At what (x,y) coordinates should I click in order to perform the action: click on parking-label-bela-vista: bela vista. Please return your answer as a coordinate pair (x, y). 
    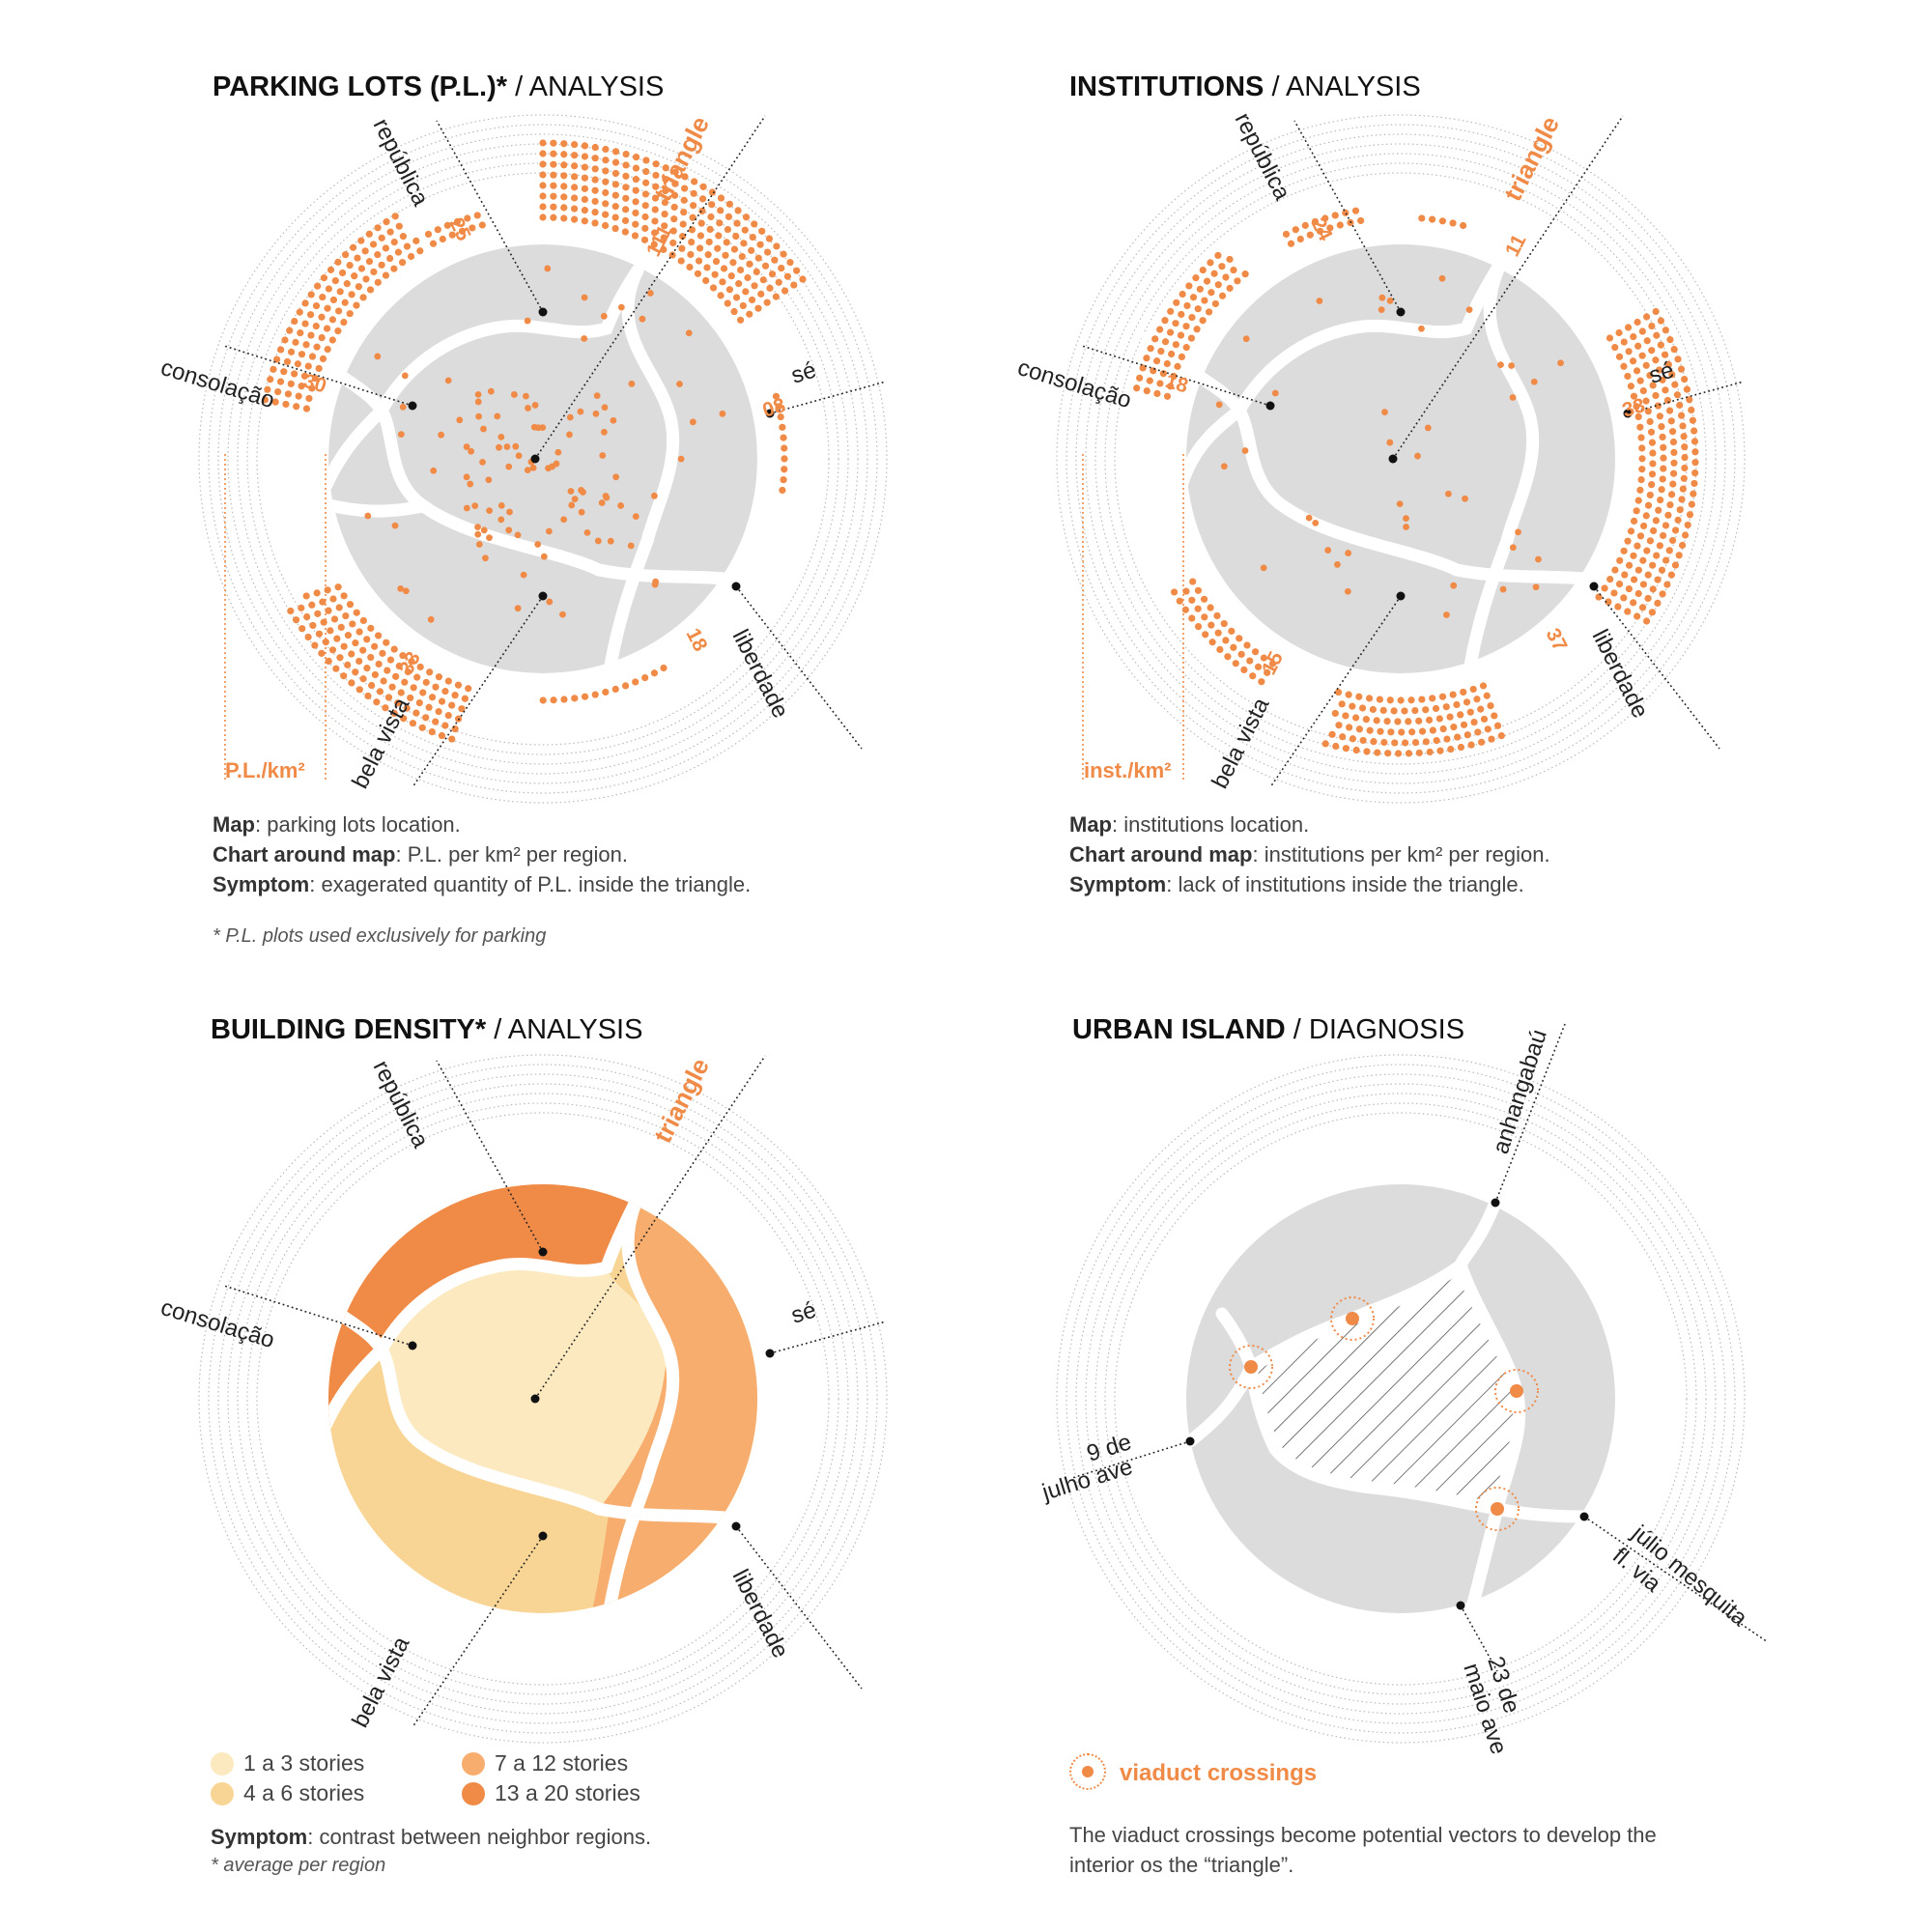
    Looking at the image, I should click on (380, 743).